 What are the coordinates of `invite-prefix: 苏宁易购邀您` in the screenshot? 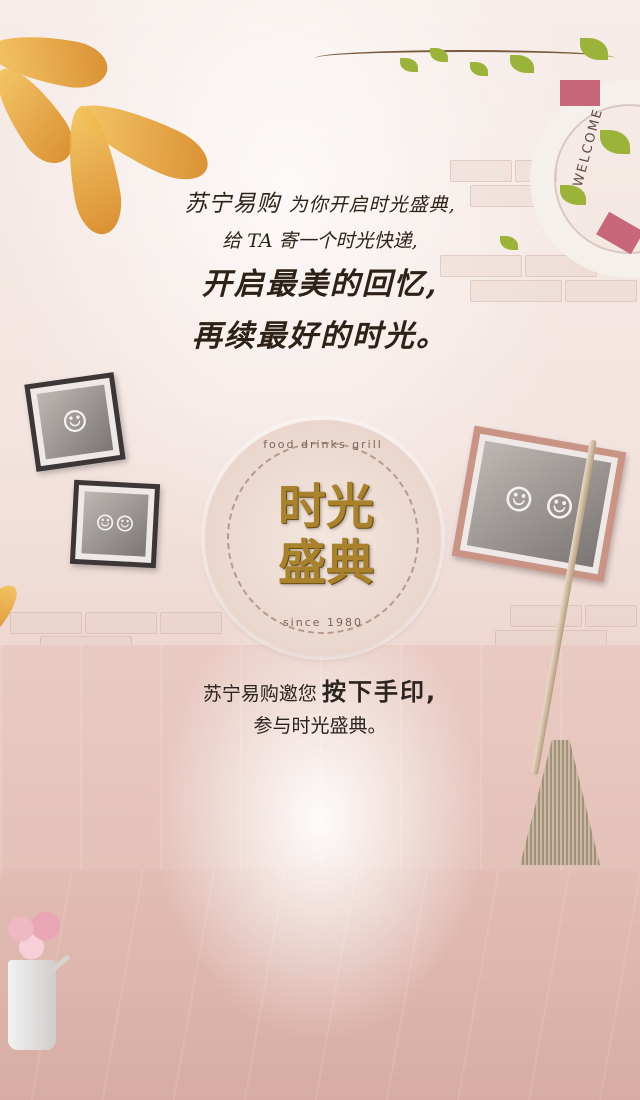 It's located at (259, 694).